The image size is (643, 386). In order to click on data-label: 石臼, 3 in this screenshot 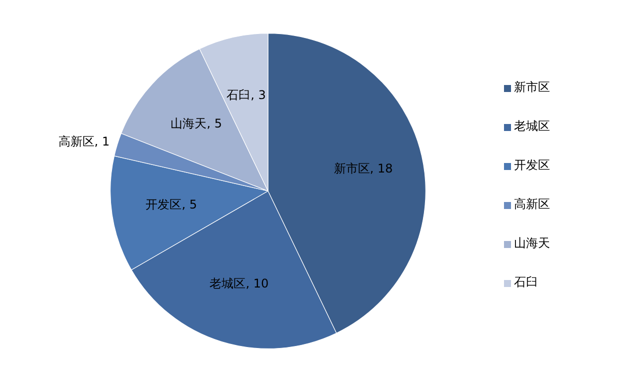, I will do `click(246, 95)`.